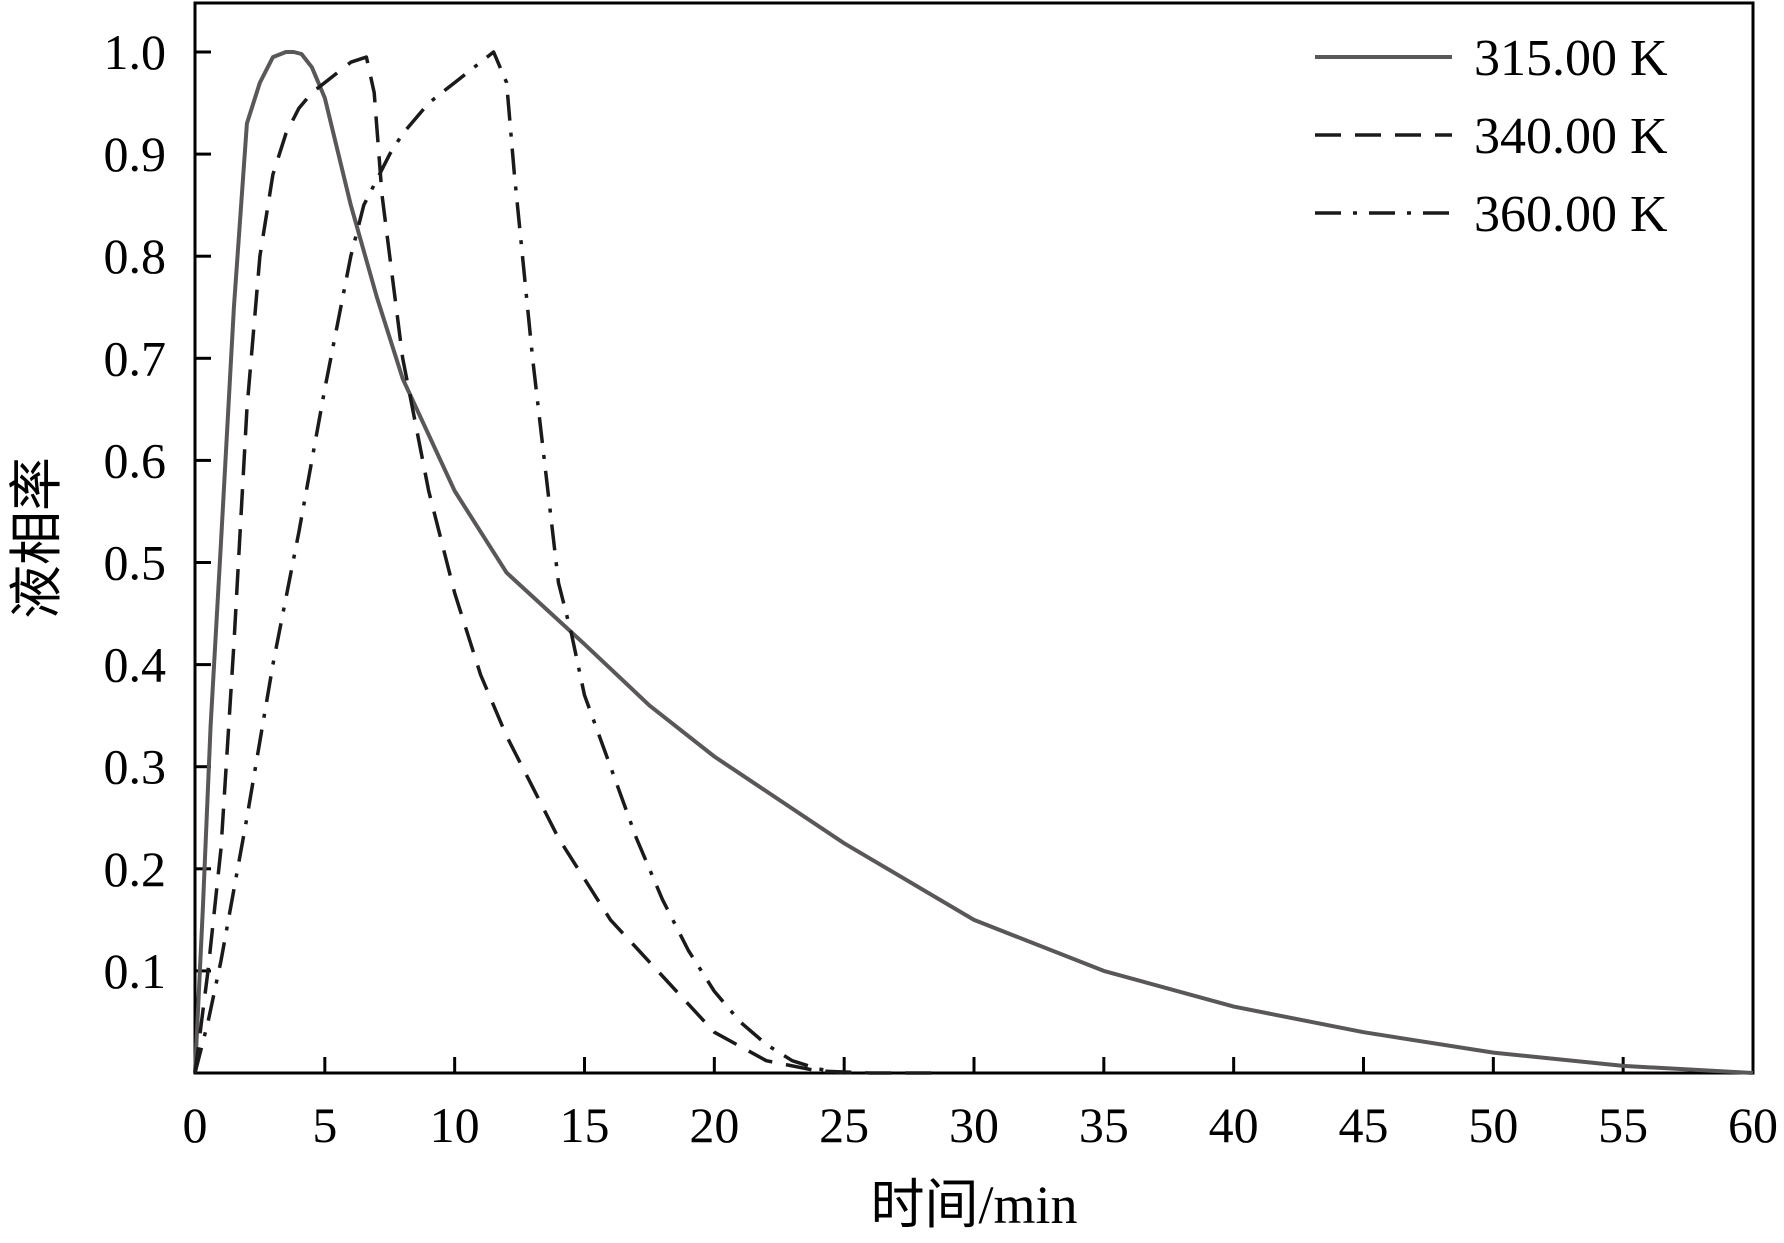 This screenshot has width=1784, height=1243. Describe the element at coordinates (135, 869) in the screenshot. I see `y-tick-label: 0.2` at that location.